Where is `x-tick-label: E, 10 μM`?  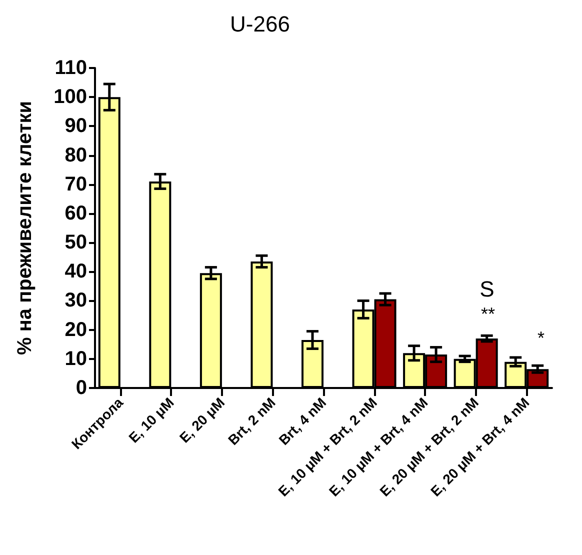
x-tick-label: E, 10 μM is located at coordinates (151, 420).